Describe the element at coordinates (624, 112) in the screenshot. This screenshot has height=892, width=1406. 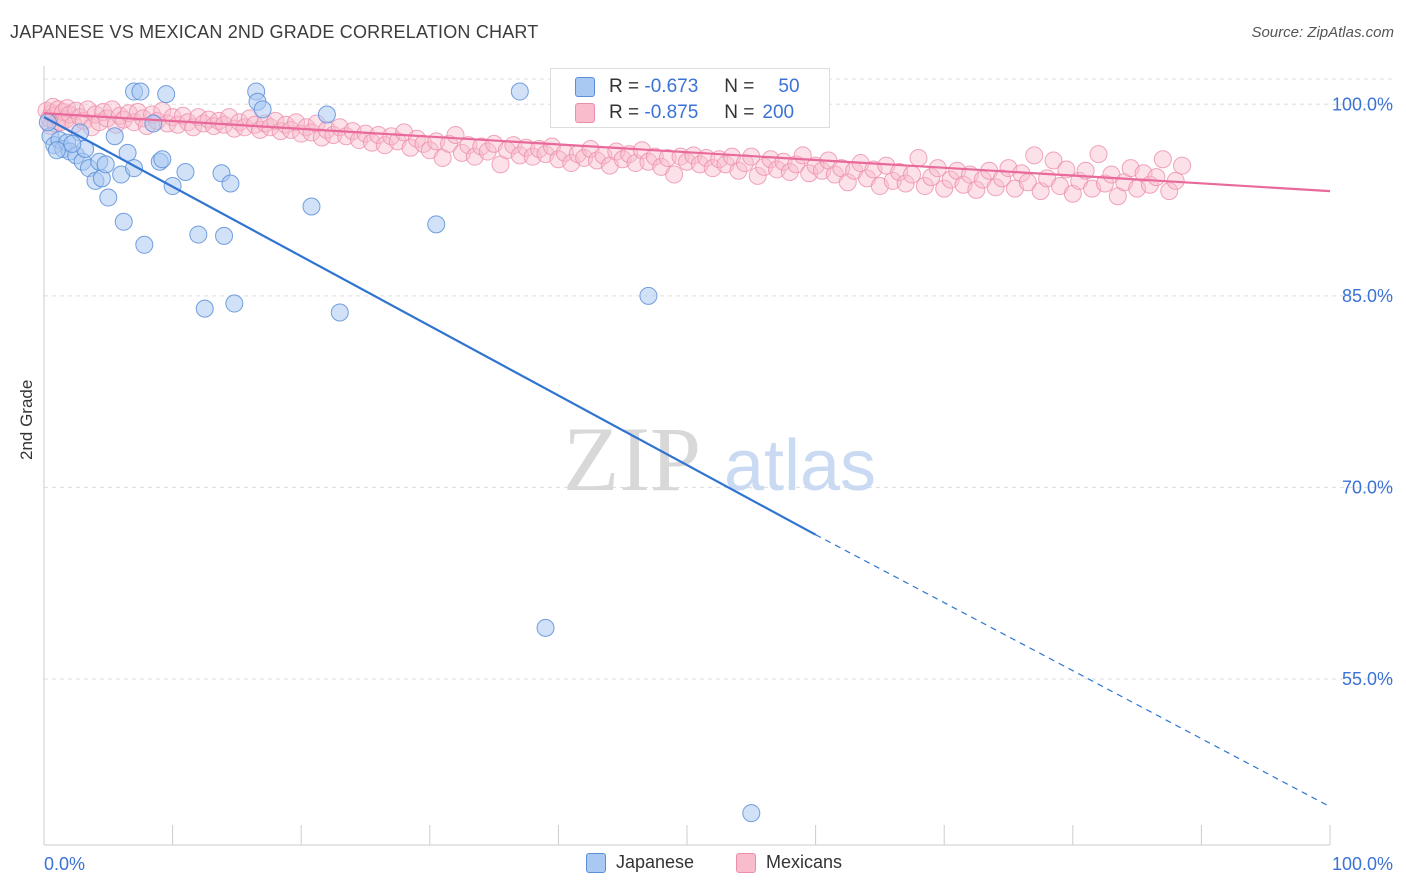
I see `mexicans-r-label: R =` at that location.